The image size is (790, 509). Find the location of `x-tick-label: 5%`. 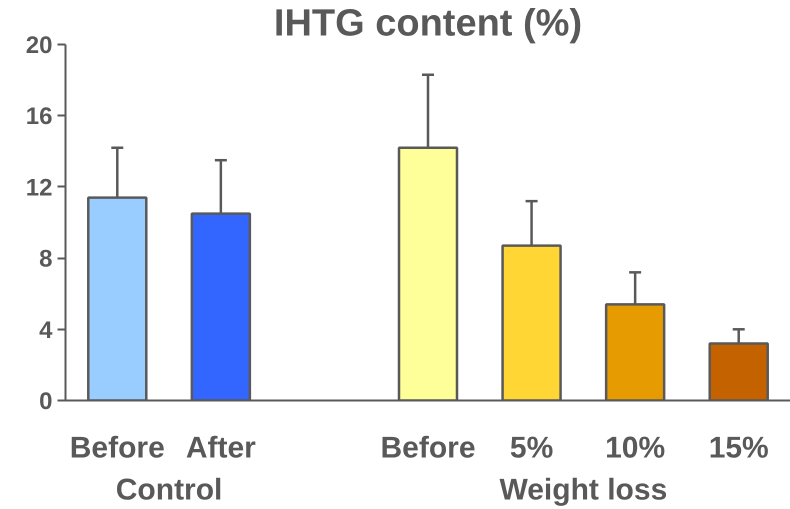

x-tick-label: 5% is located at coordinates (532, 448).